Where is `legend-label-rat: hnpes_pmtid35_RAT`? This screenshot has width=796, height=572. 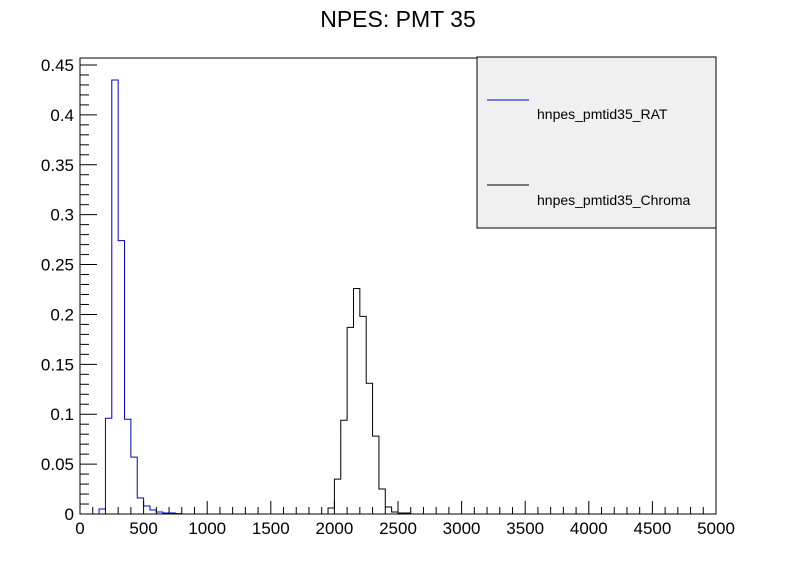
legend-label-rat: hnpes_pmtid35_RAT is located at coordinates (602, 114).